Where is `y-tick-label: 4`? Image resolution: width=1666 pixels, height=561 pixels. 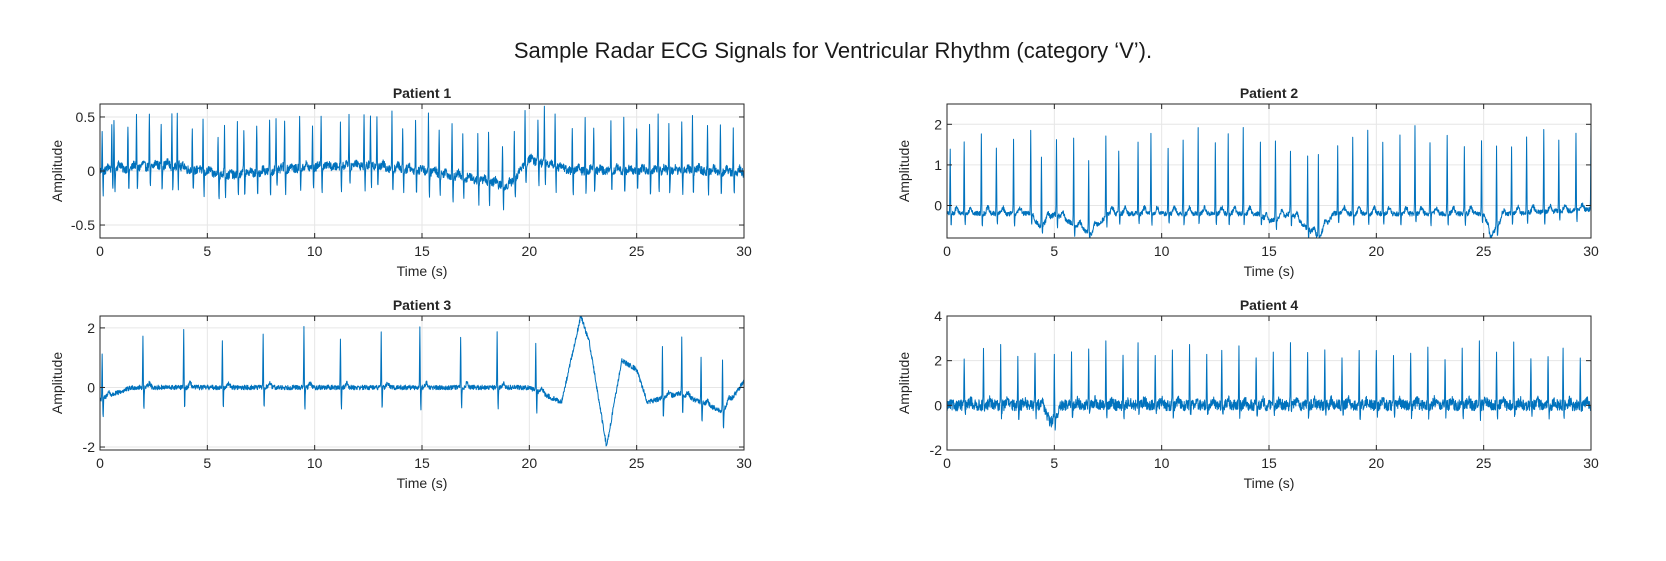 y-tick-label: 4 is located at coordinates (938, 316).